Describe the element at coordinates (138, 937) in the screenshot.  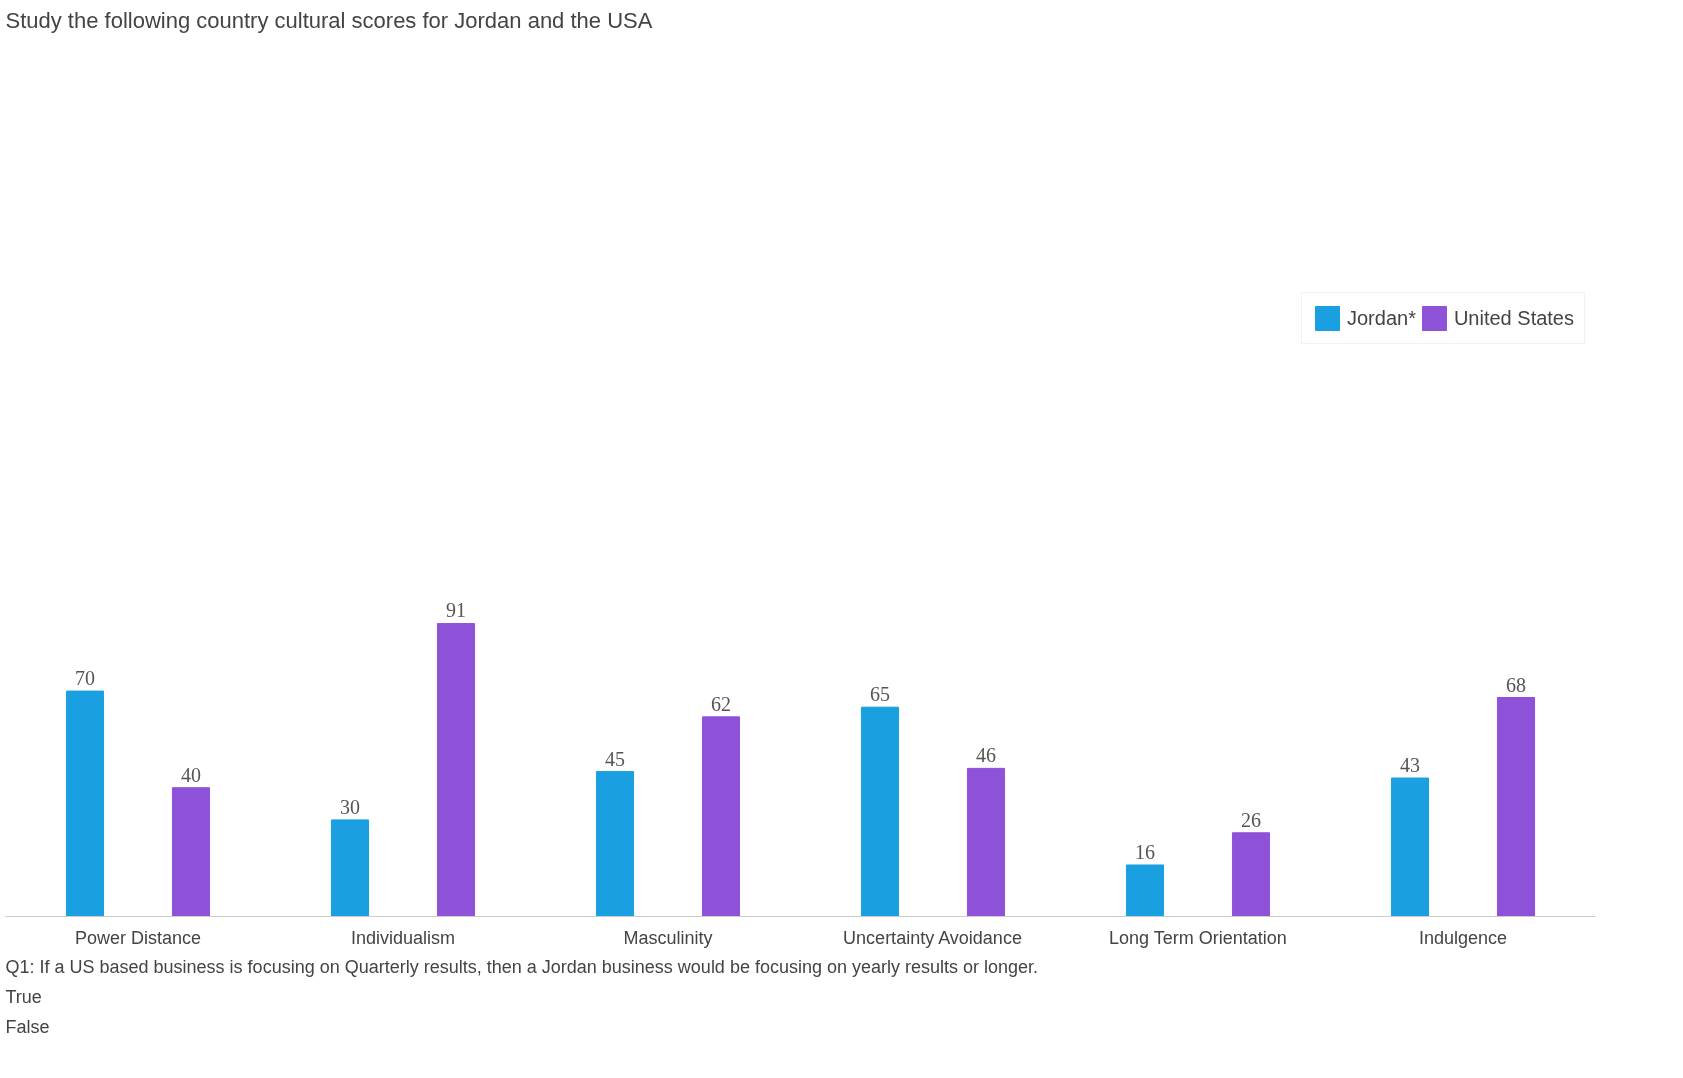
I see `x-tick-label: Power Distance` at that location.